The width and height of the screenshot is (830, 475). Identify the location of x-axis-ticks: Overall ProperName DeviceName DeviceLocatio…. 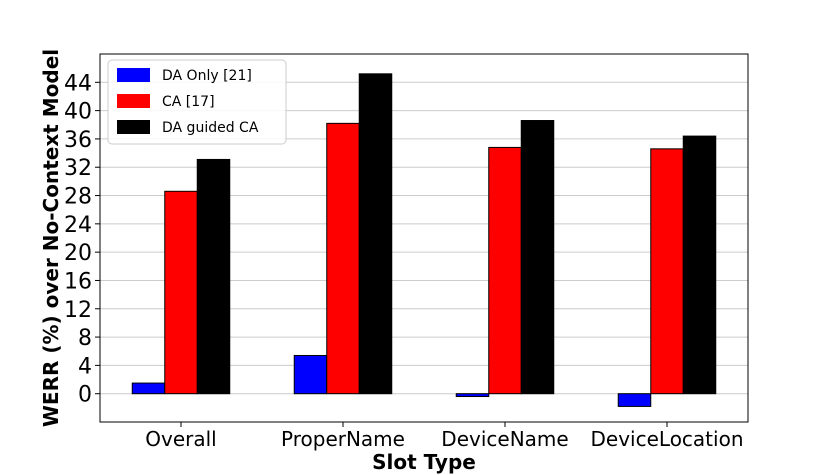
(444, 436).